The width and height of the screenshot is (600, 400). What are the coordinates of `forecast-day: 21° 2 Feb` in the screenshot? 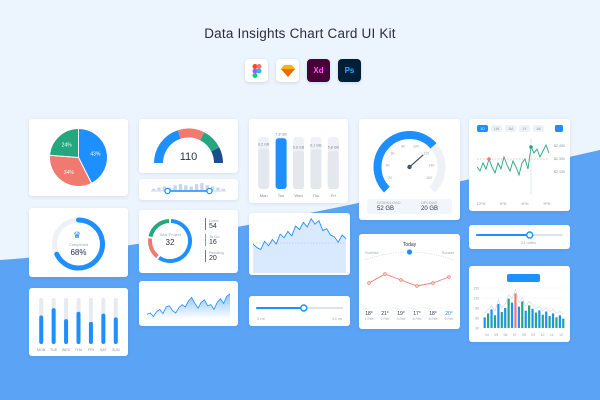 It's located at (385, 316).